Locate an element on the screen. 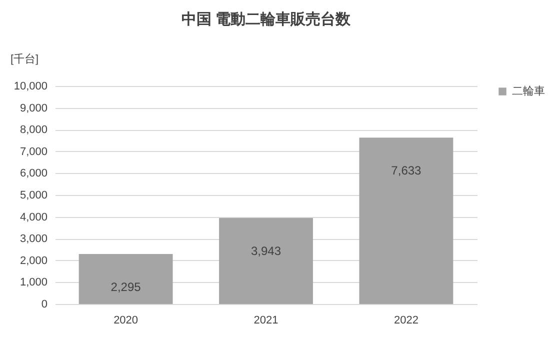  y-tick-label: 6,000 is located at coordinates (34, 174).